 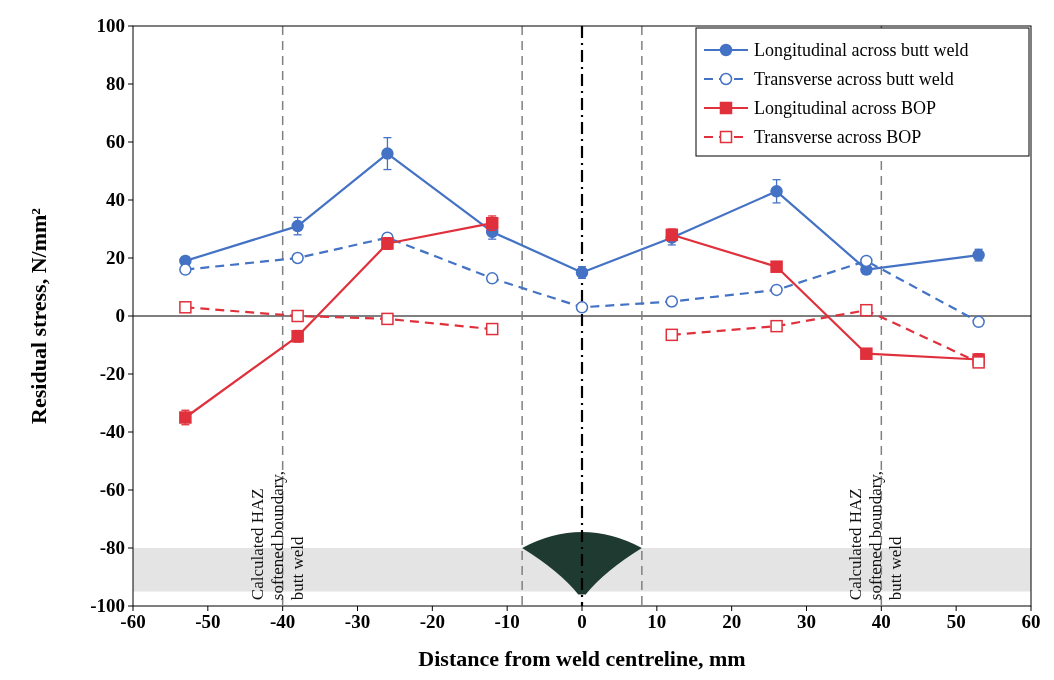 What do you see at coordinates (507, 621) in the screenshot?
I see `x-tick-label: -10` at bounding box center [507, 621].